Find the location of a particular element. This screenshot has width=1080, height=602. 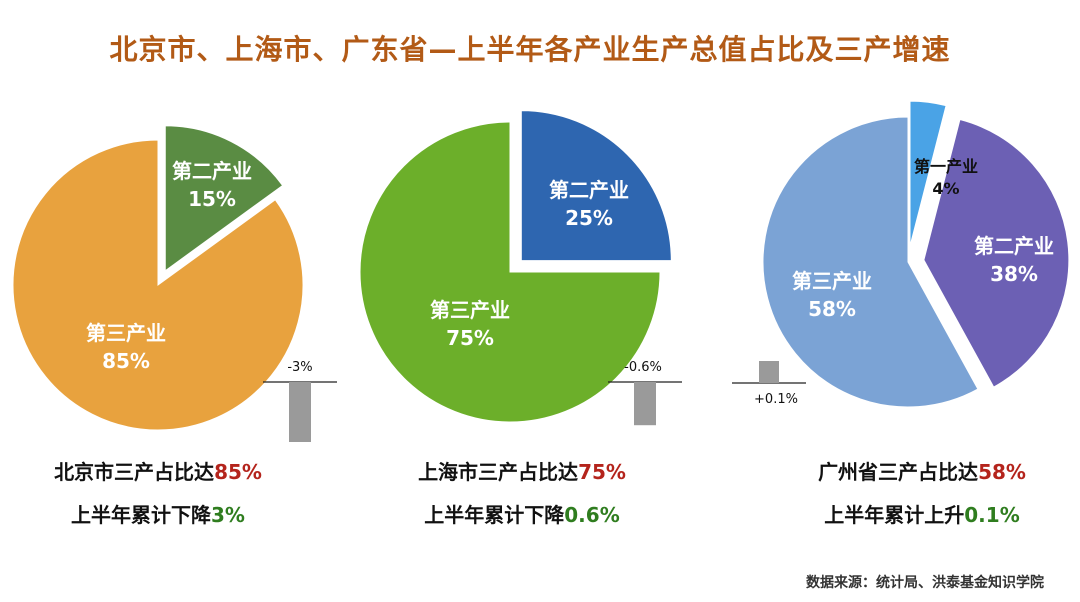

caption-beijing: 北京市三产占比达85% 上半年累计下降3% is located at coordinates (159, 492).